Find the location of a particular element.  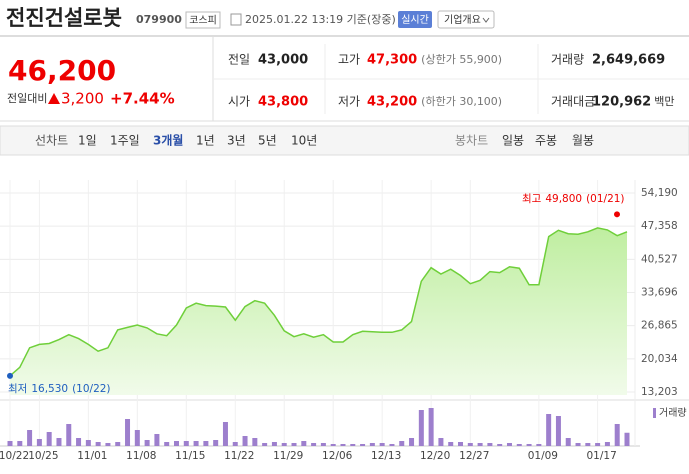

high-label: 최고 is located at coordinates (532, 199).